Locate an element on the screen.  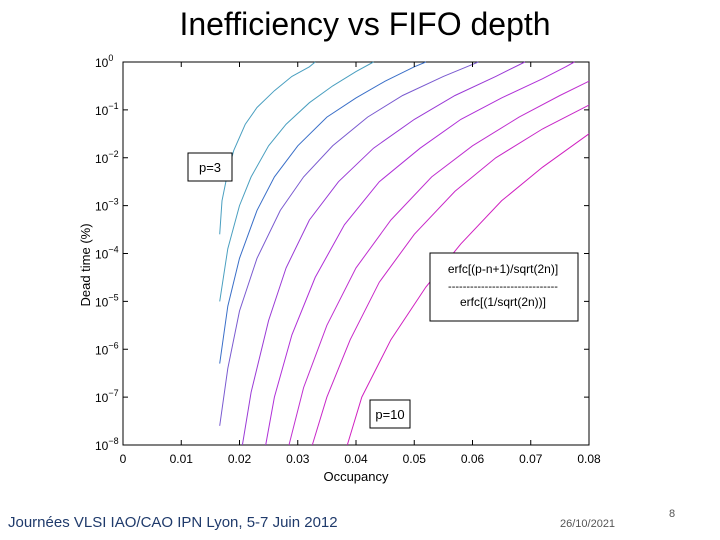
x-axis-label: Occupancy is located at coordinates (356, 476).